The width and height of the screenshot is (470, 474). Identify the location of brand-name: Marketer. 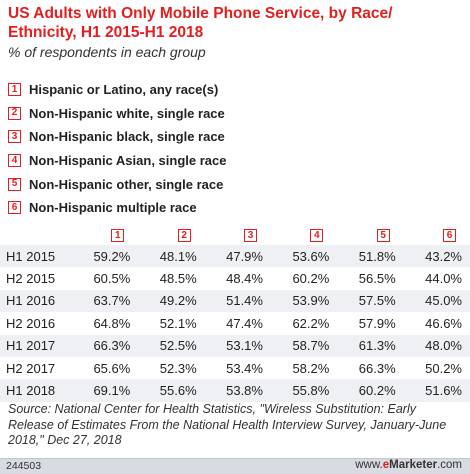
(413, 465).